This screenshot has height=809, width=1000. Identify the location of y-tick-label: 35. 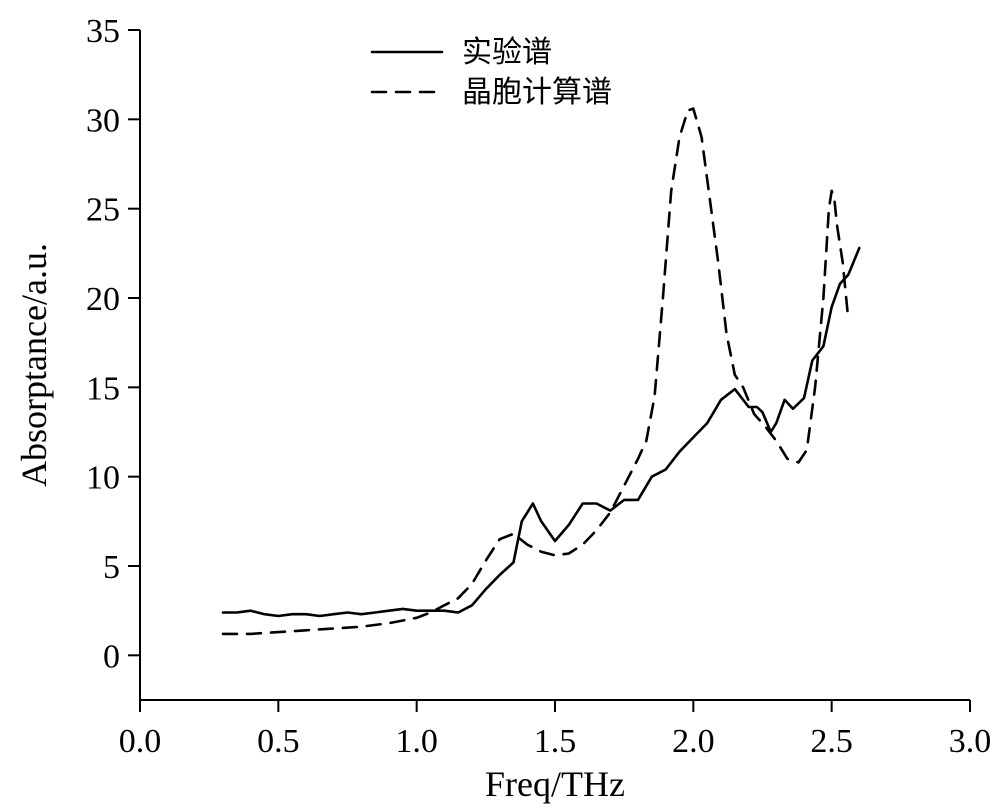
(103, 31).